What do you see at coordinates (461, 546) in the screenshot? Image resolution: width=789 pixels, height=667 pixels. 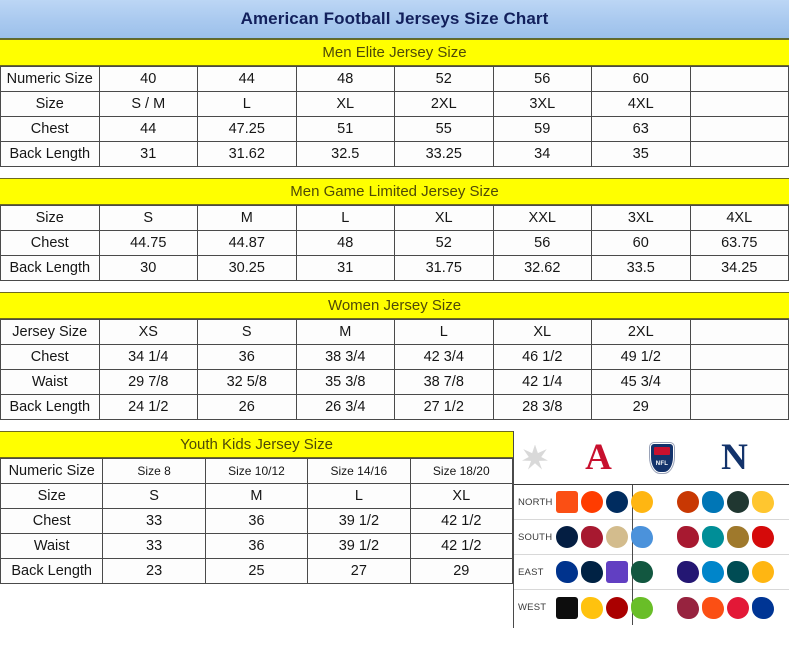 I see `table-cell: 42 1/2` at bounding box center [461, 546].